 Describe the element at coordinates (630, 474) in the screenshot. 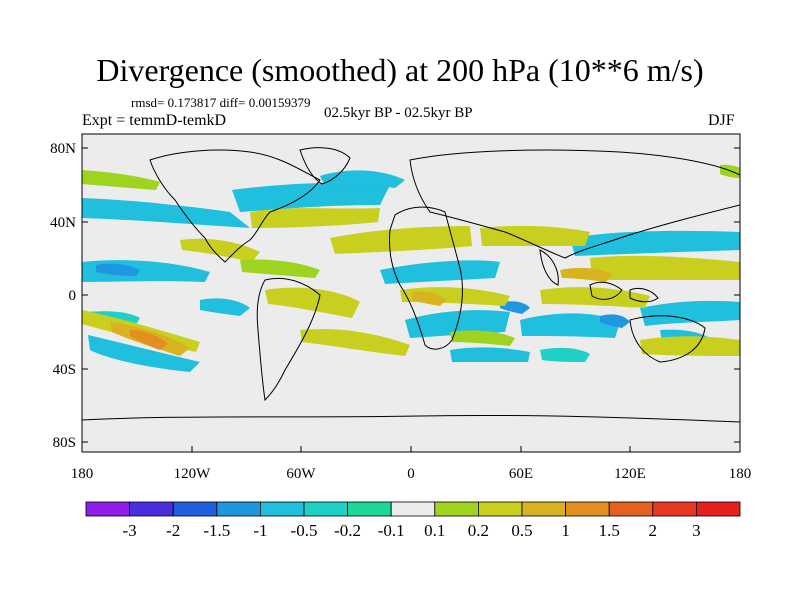

I see `lon-label: 120E` at that location.